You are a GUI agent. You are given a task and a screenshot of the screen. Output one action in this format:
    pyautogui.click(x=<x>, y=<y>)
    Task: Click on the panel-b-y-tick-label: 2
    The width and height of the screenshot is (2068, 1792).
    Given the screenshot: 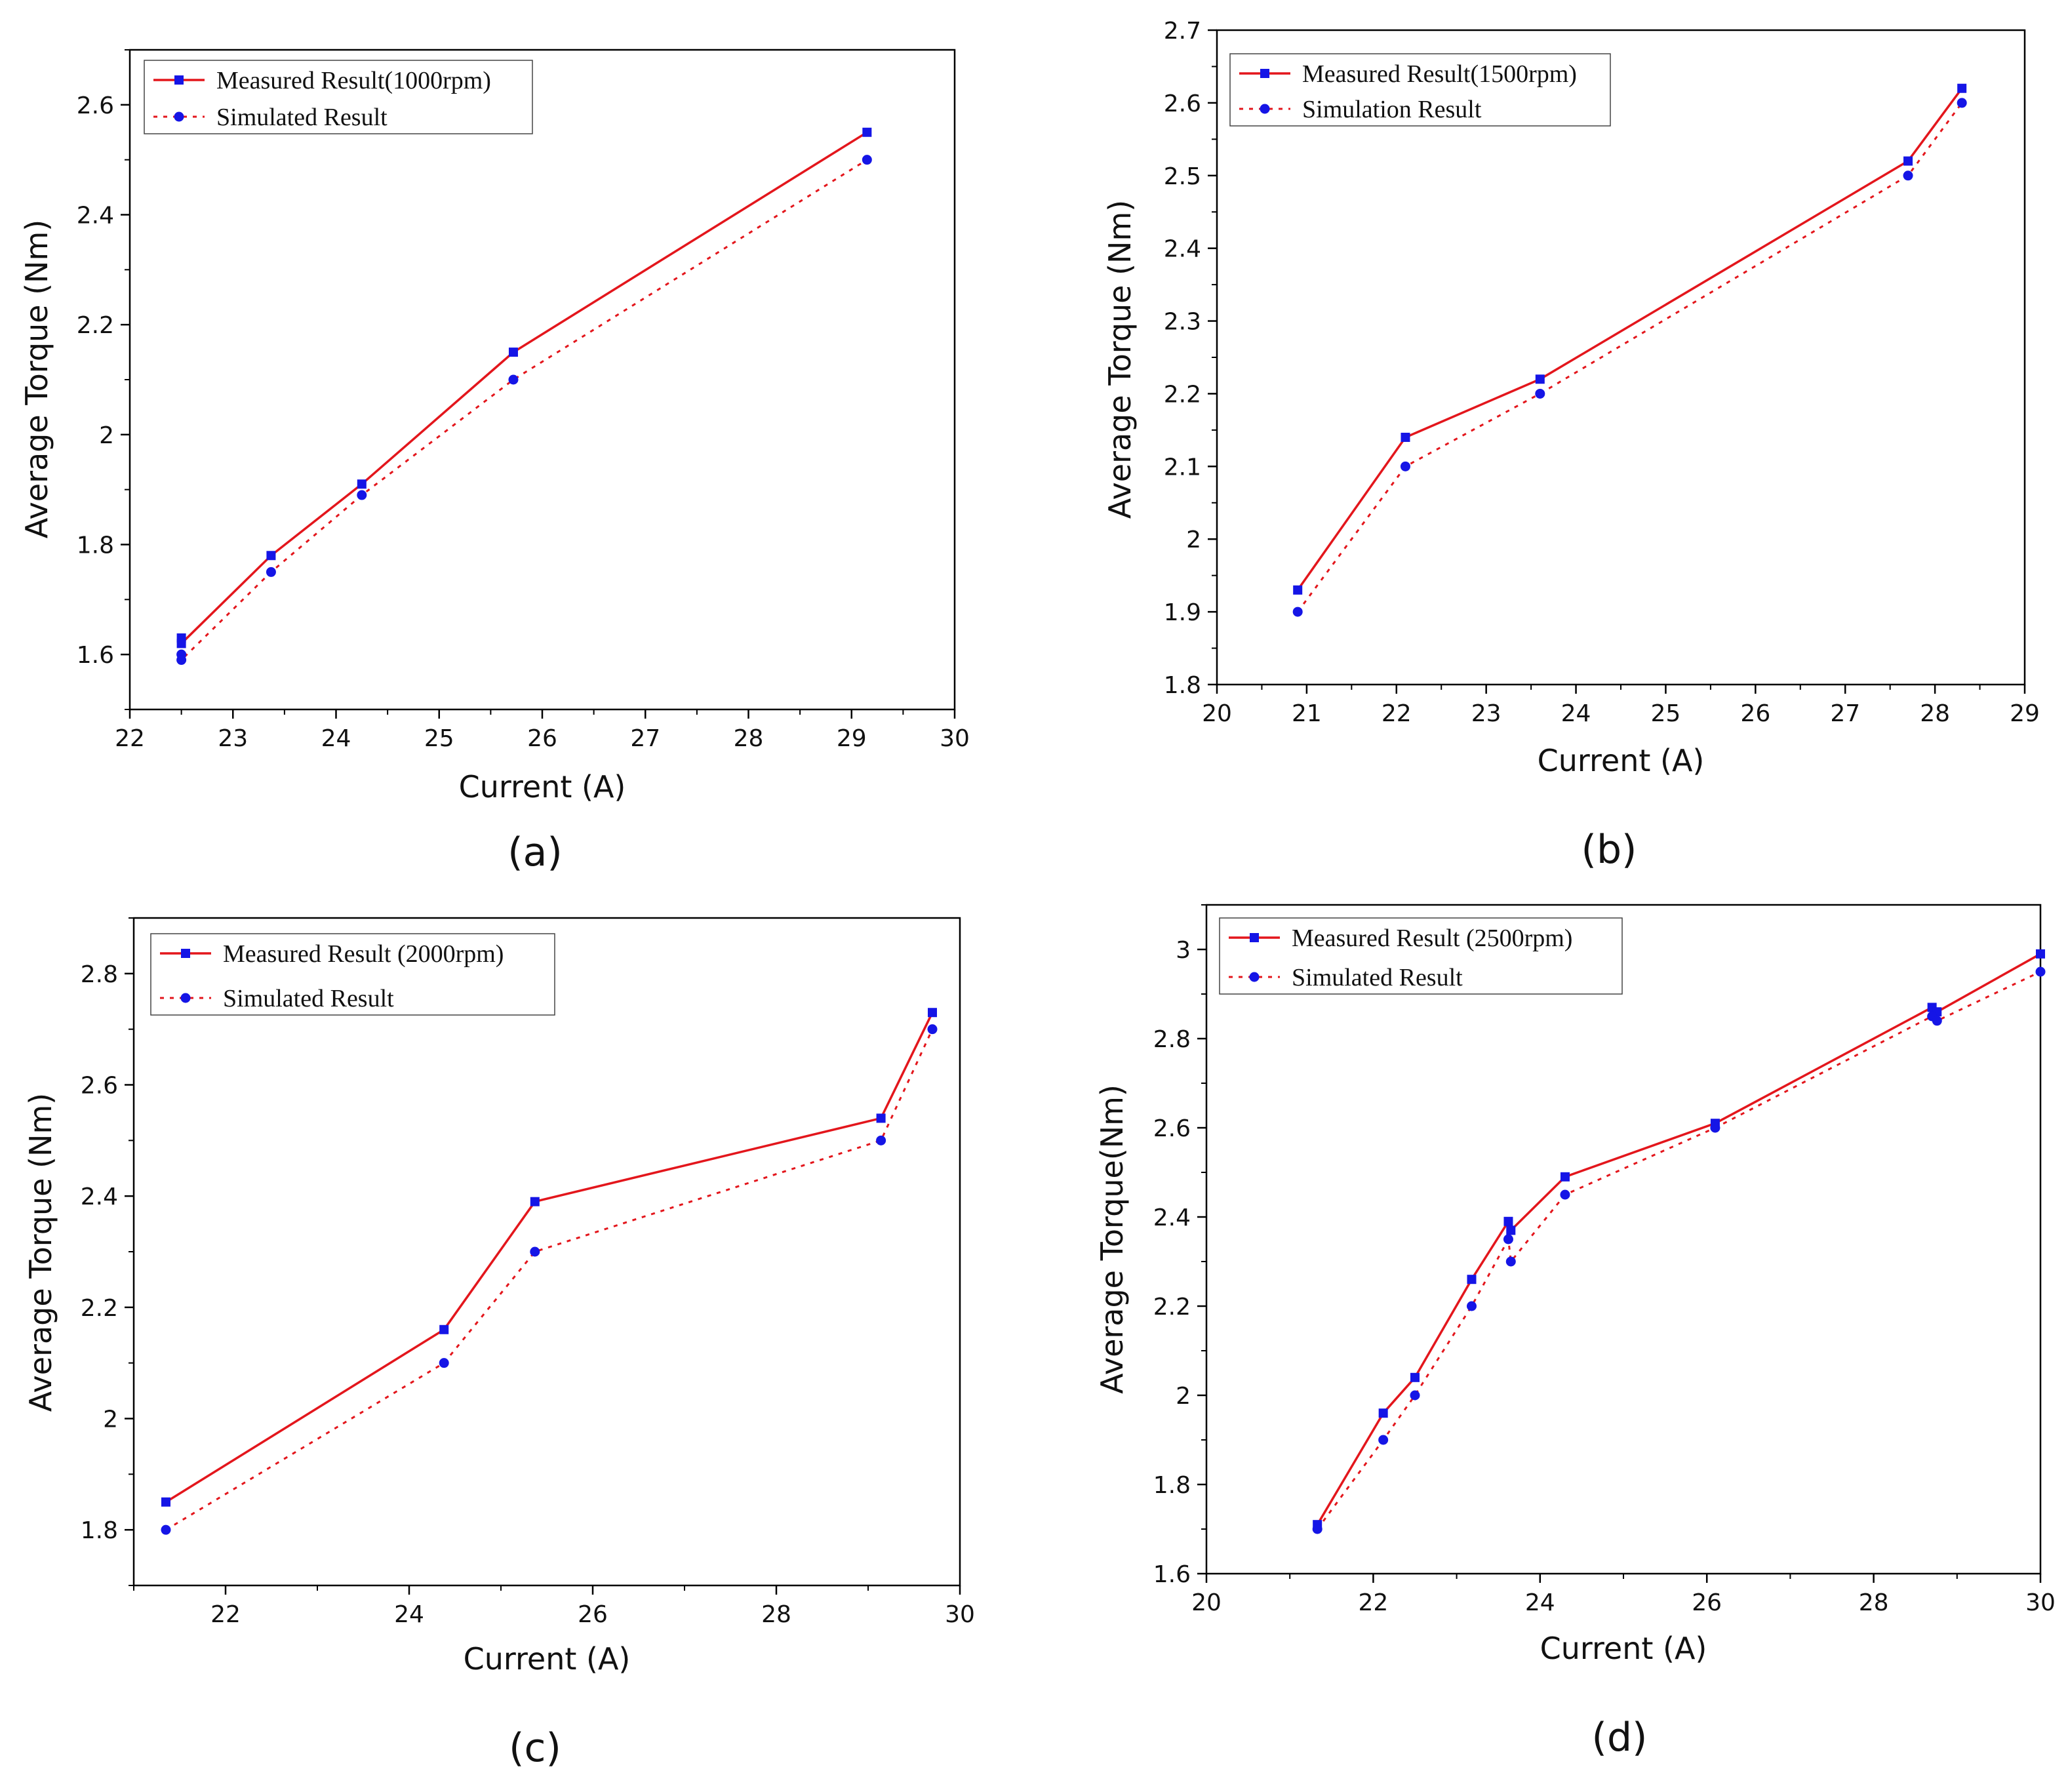 What is the action you would take?
    pyautogui.click(x=1194, y=540)
    